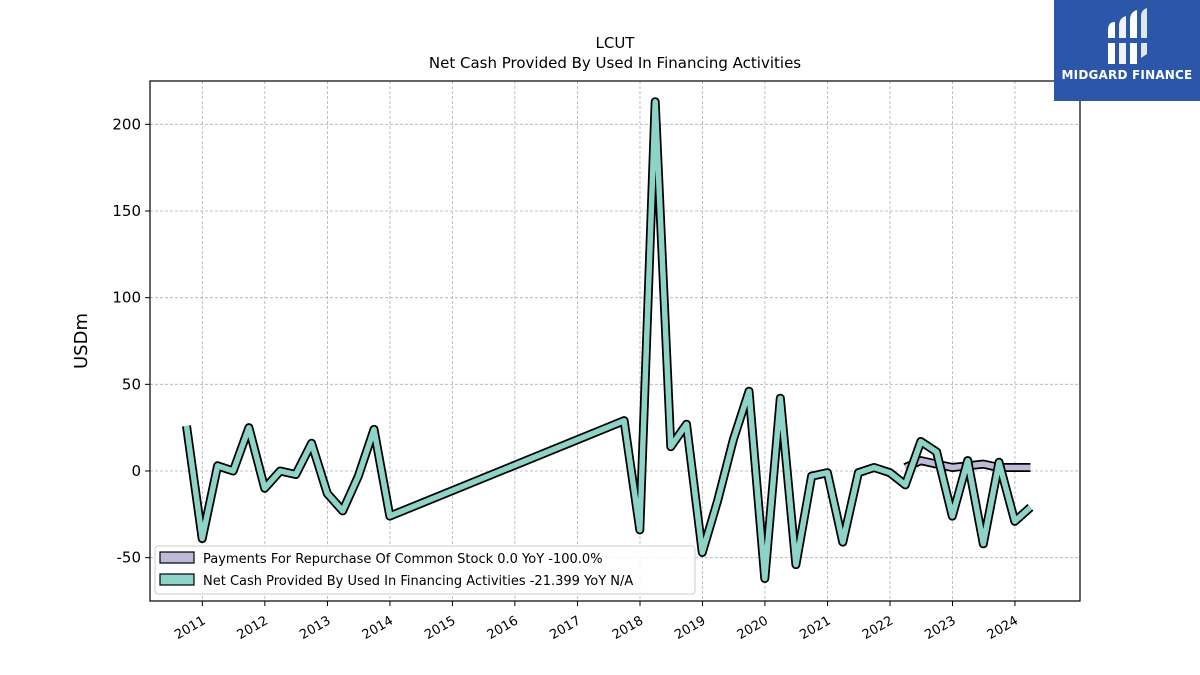 This screenshot has height=675, width=1200. Describe the element at coordinates (126, 124) in the screenshot. I see `y-tick-label: 200` at that location.